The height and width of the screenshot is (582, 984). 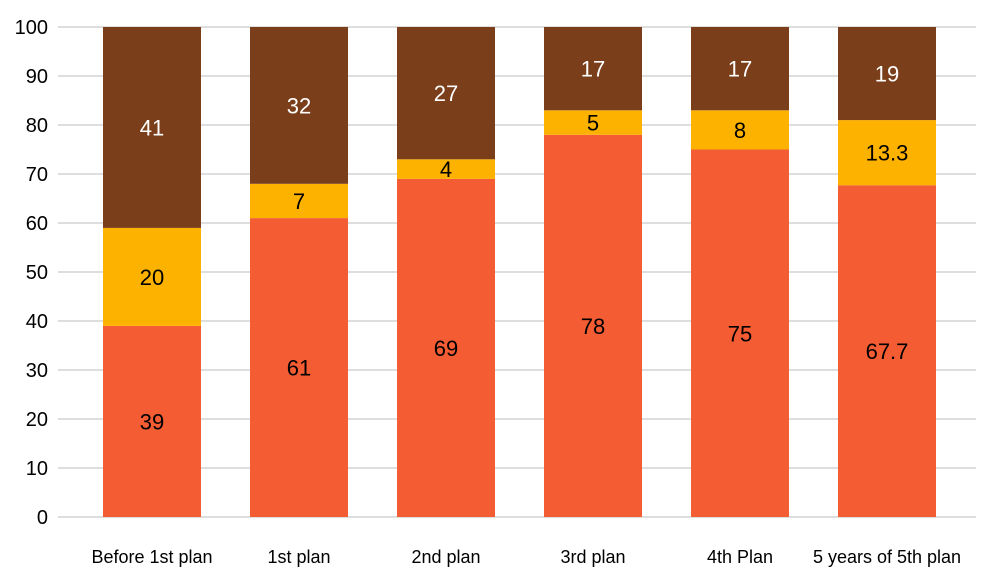 I want to click on data-label-3-5: 17, so click(x=740, y=69).